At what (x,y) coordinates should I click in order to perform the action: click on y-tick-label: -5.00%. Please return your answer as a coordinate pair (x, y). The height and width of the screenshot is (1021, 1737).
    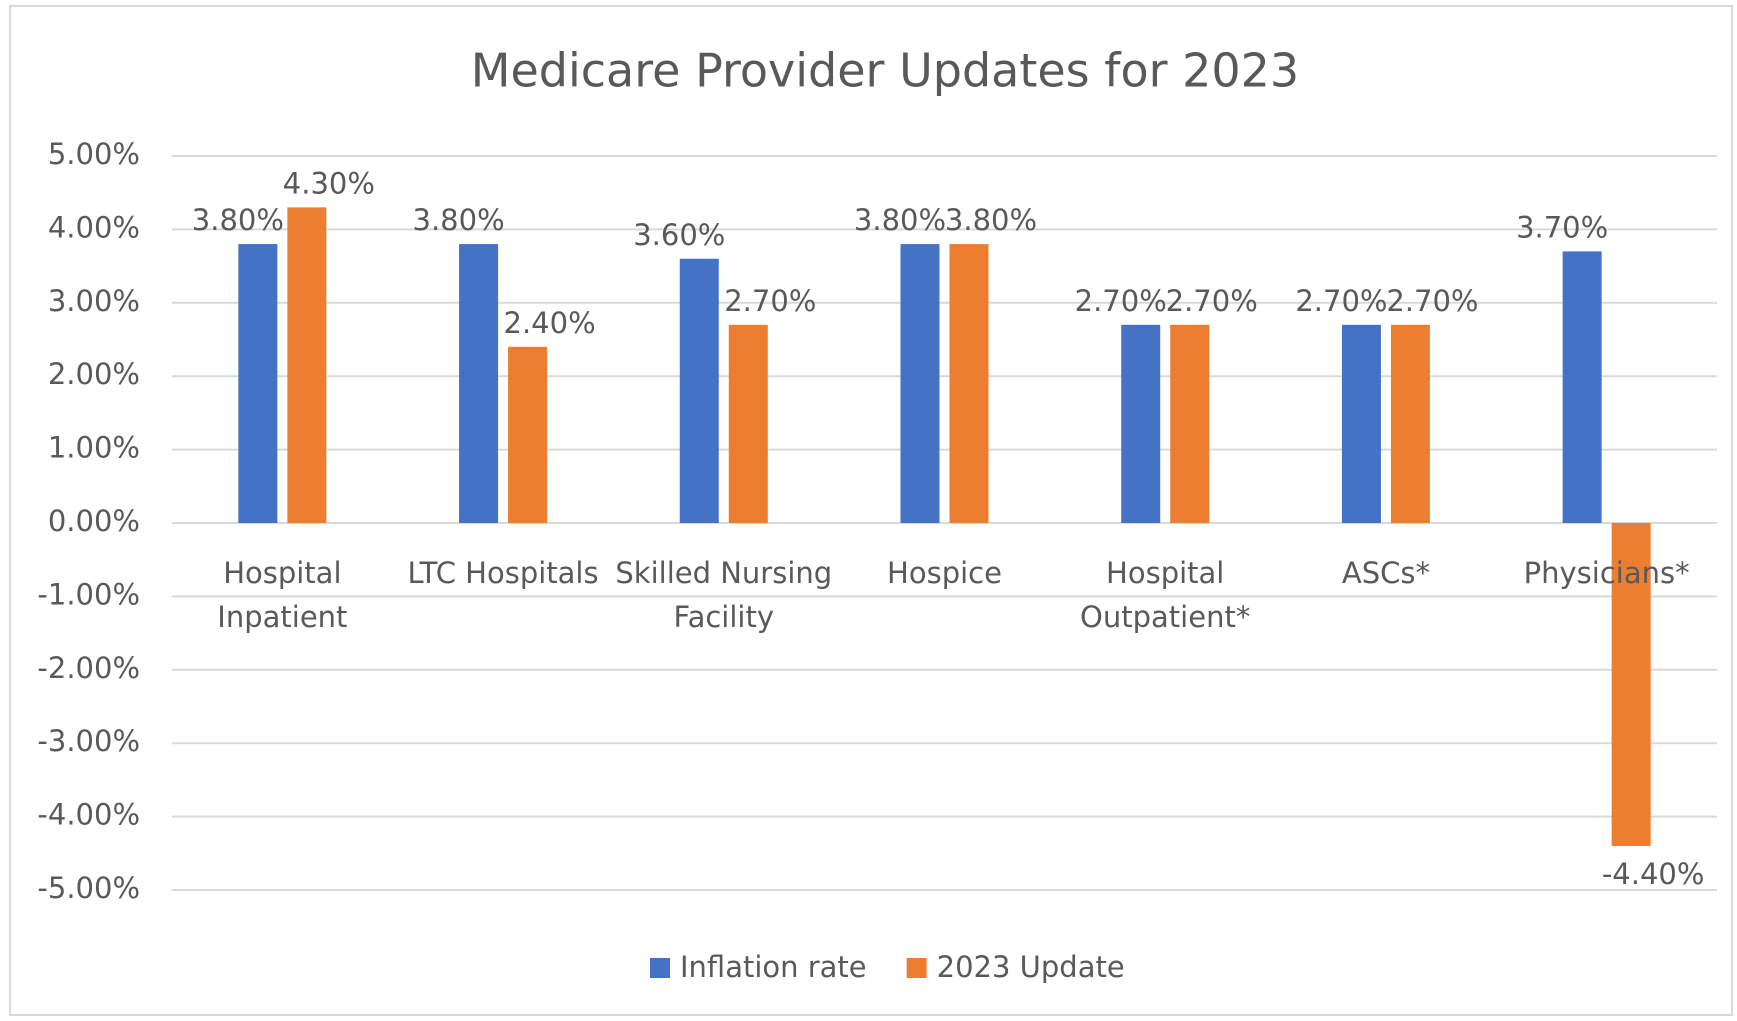
    Looking at the image, I should click on (88, 888).